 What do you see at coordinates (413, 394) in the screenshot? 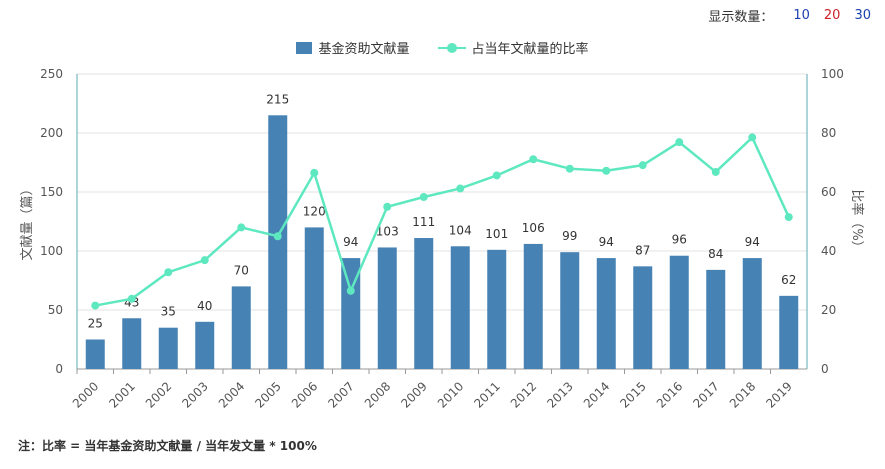
I see `x-tick-label: 2009` at bounding box center [413, 394].